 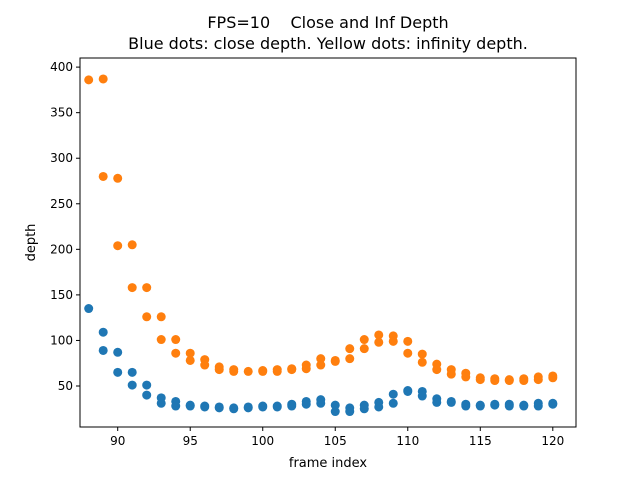 What do you see at coordinates (407, 441) in the screenshot?
I see `x-tick-label: 110` at bounding box center [407, 441].